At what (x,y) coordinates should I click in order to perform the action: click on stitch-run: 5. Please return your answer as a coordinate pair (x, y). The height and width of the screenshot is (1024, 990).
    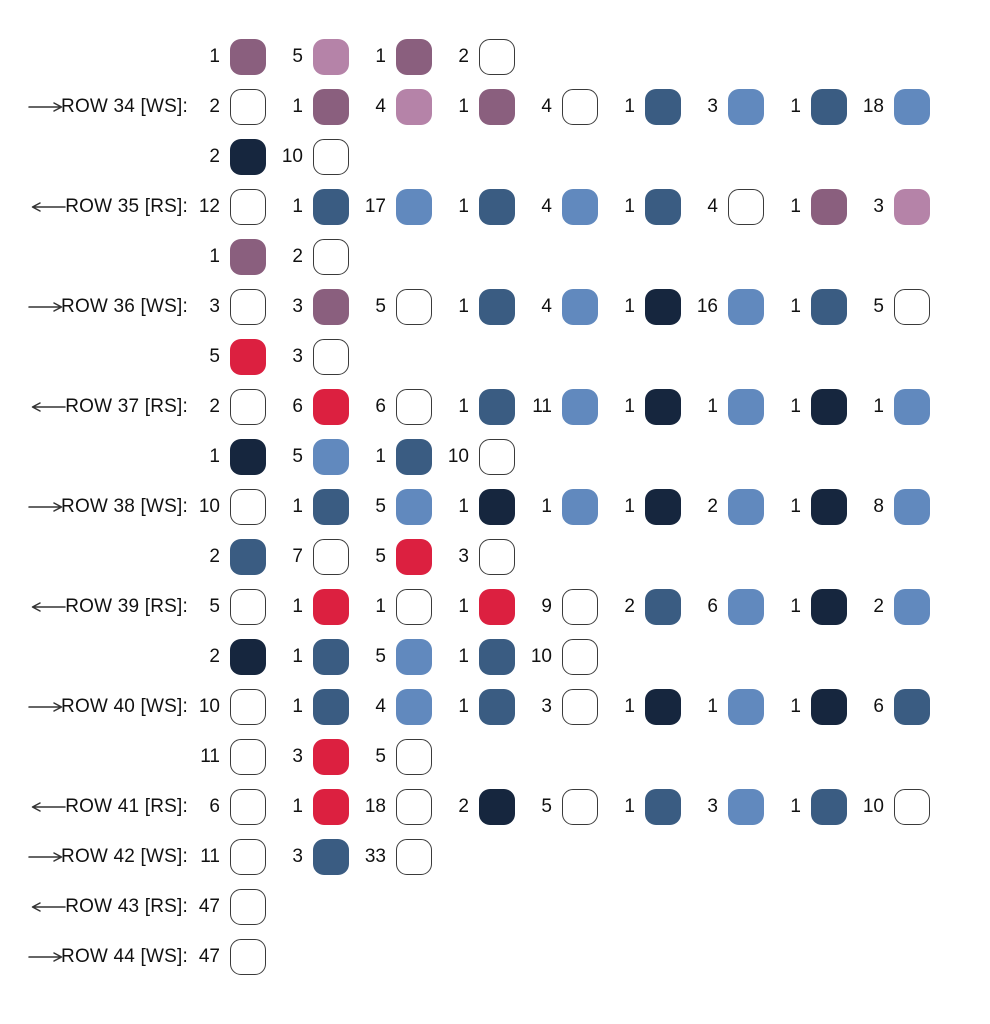
    Looking at the image, I should click on (400, 557).